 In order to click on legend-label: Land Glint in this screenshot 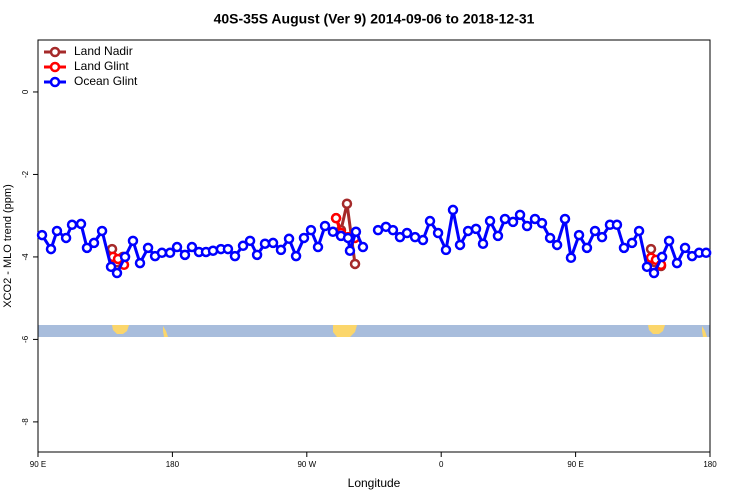, I will do `click(101, 66)`.